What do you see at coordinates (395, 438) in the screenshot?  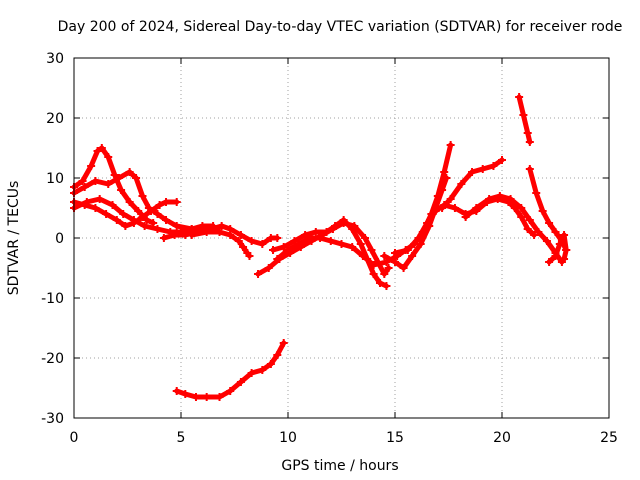 I see `x-tick-label: 15` at bounding box center [395, 438].